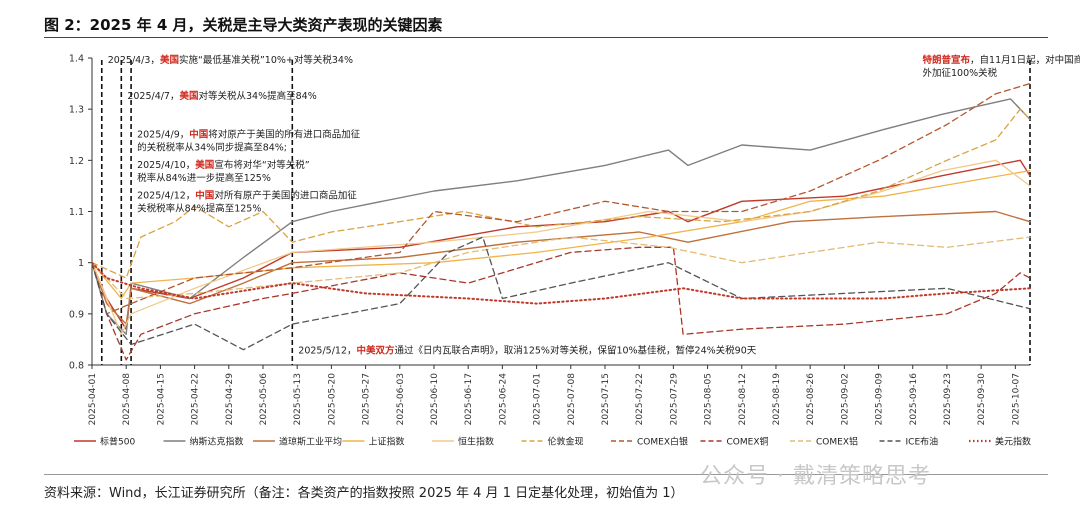 The height and width of the screenshot is (516, 1080). What do you see at coordinates (247, 196) in the screenshot?
I see `annotation-4: 2025/4/12，中国对所有原产于美国的进口商品加征` at bounding box center [247, 196].